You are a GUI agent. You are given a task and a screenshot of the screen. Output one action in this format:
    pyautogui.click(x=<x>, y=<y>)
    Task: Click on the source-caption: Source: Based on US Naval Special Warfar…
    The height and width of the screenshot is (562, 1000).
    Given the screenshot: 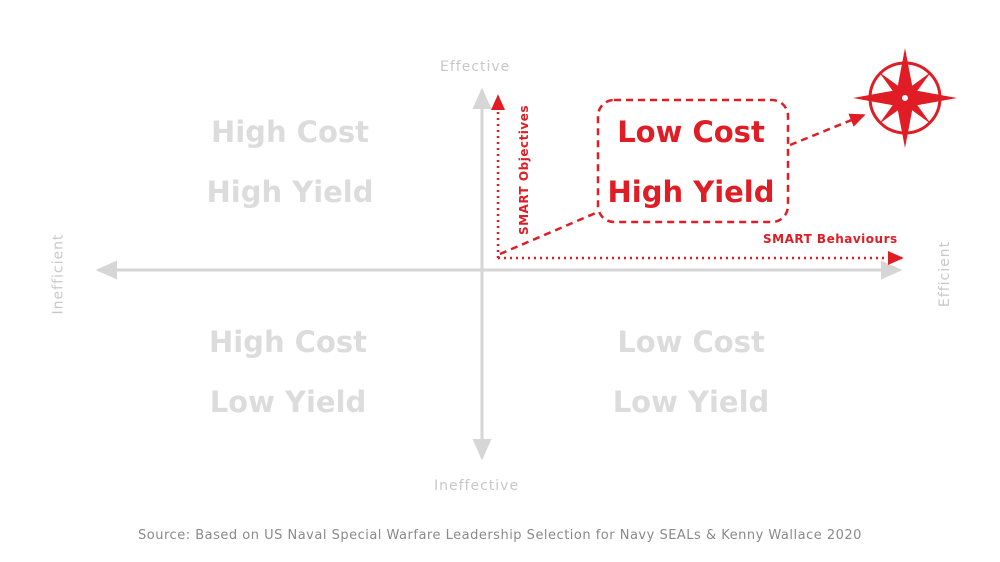 What is the action you would take?
    pyautogui.click(x=500, y=535)
    